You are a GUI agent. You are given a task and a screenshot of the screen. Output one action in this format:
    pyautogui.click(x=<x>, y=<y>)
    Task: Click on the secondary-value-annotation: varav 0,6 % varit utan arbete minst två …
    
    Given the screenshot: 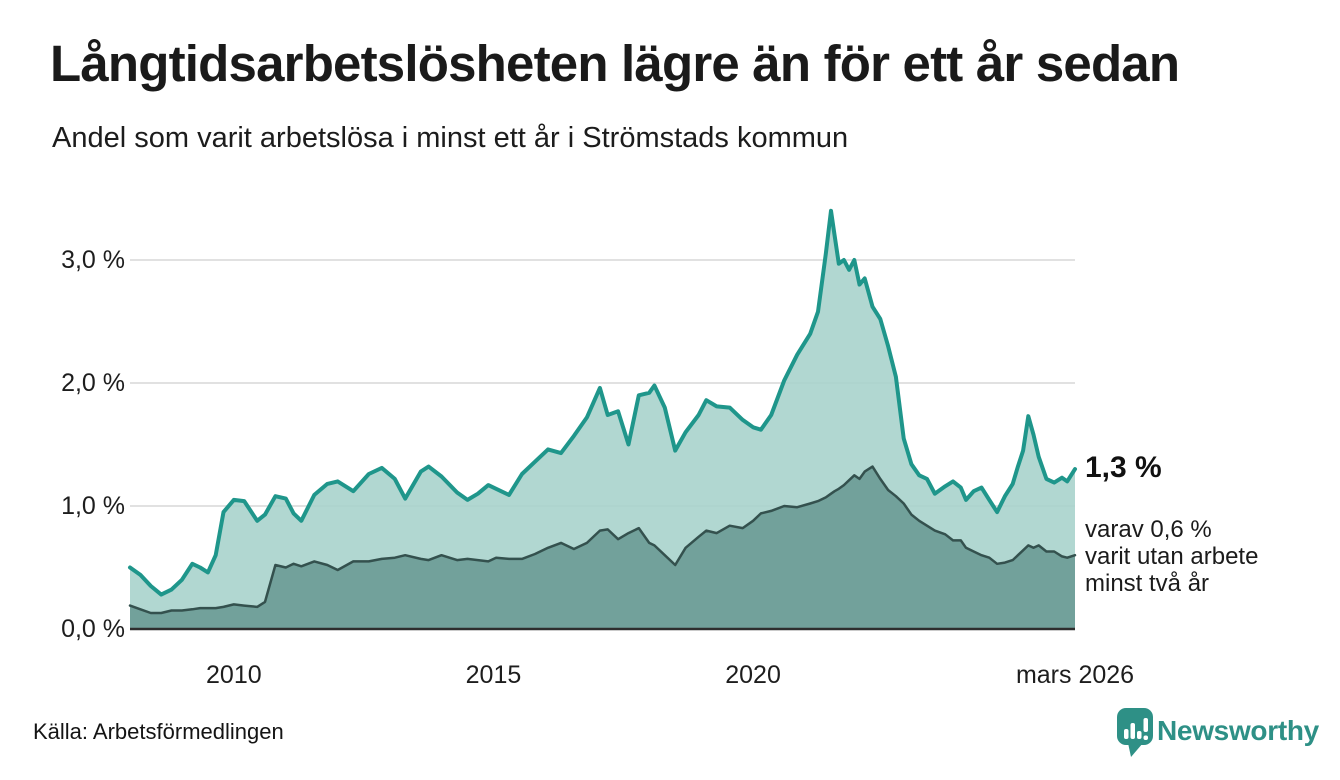 What is the action you would take?
    pyautogui.click(x=1212, y=556)
    